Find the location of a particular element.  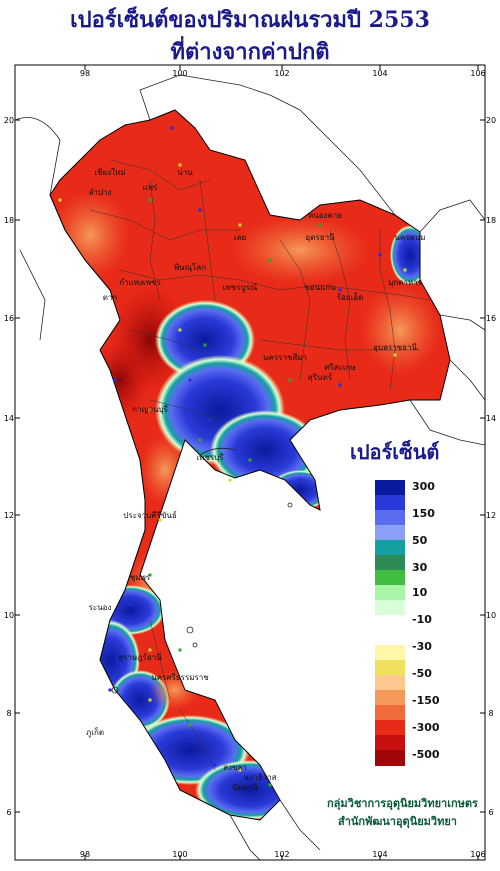

place-label: ชุมพร is located at coordinates (140, 577).